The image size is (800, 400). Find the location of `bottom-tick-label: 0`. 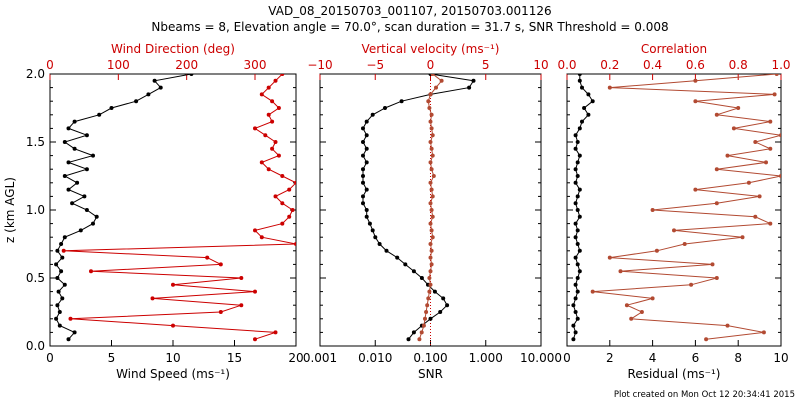

bottom-tick-label: 0 is located at coordinates (567, 358).